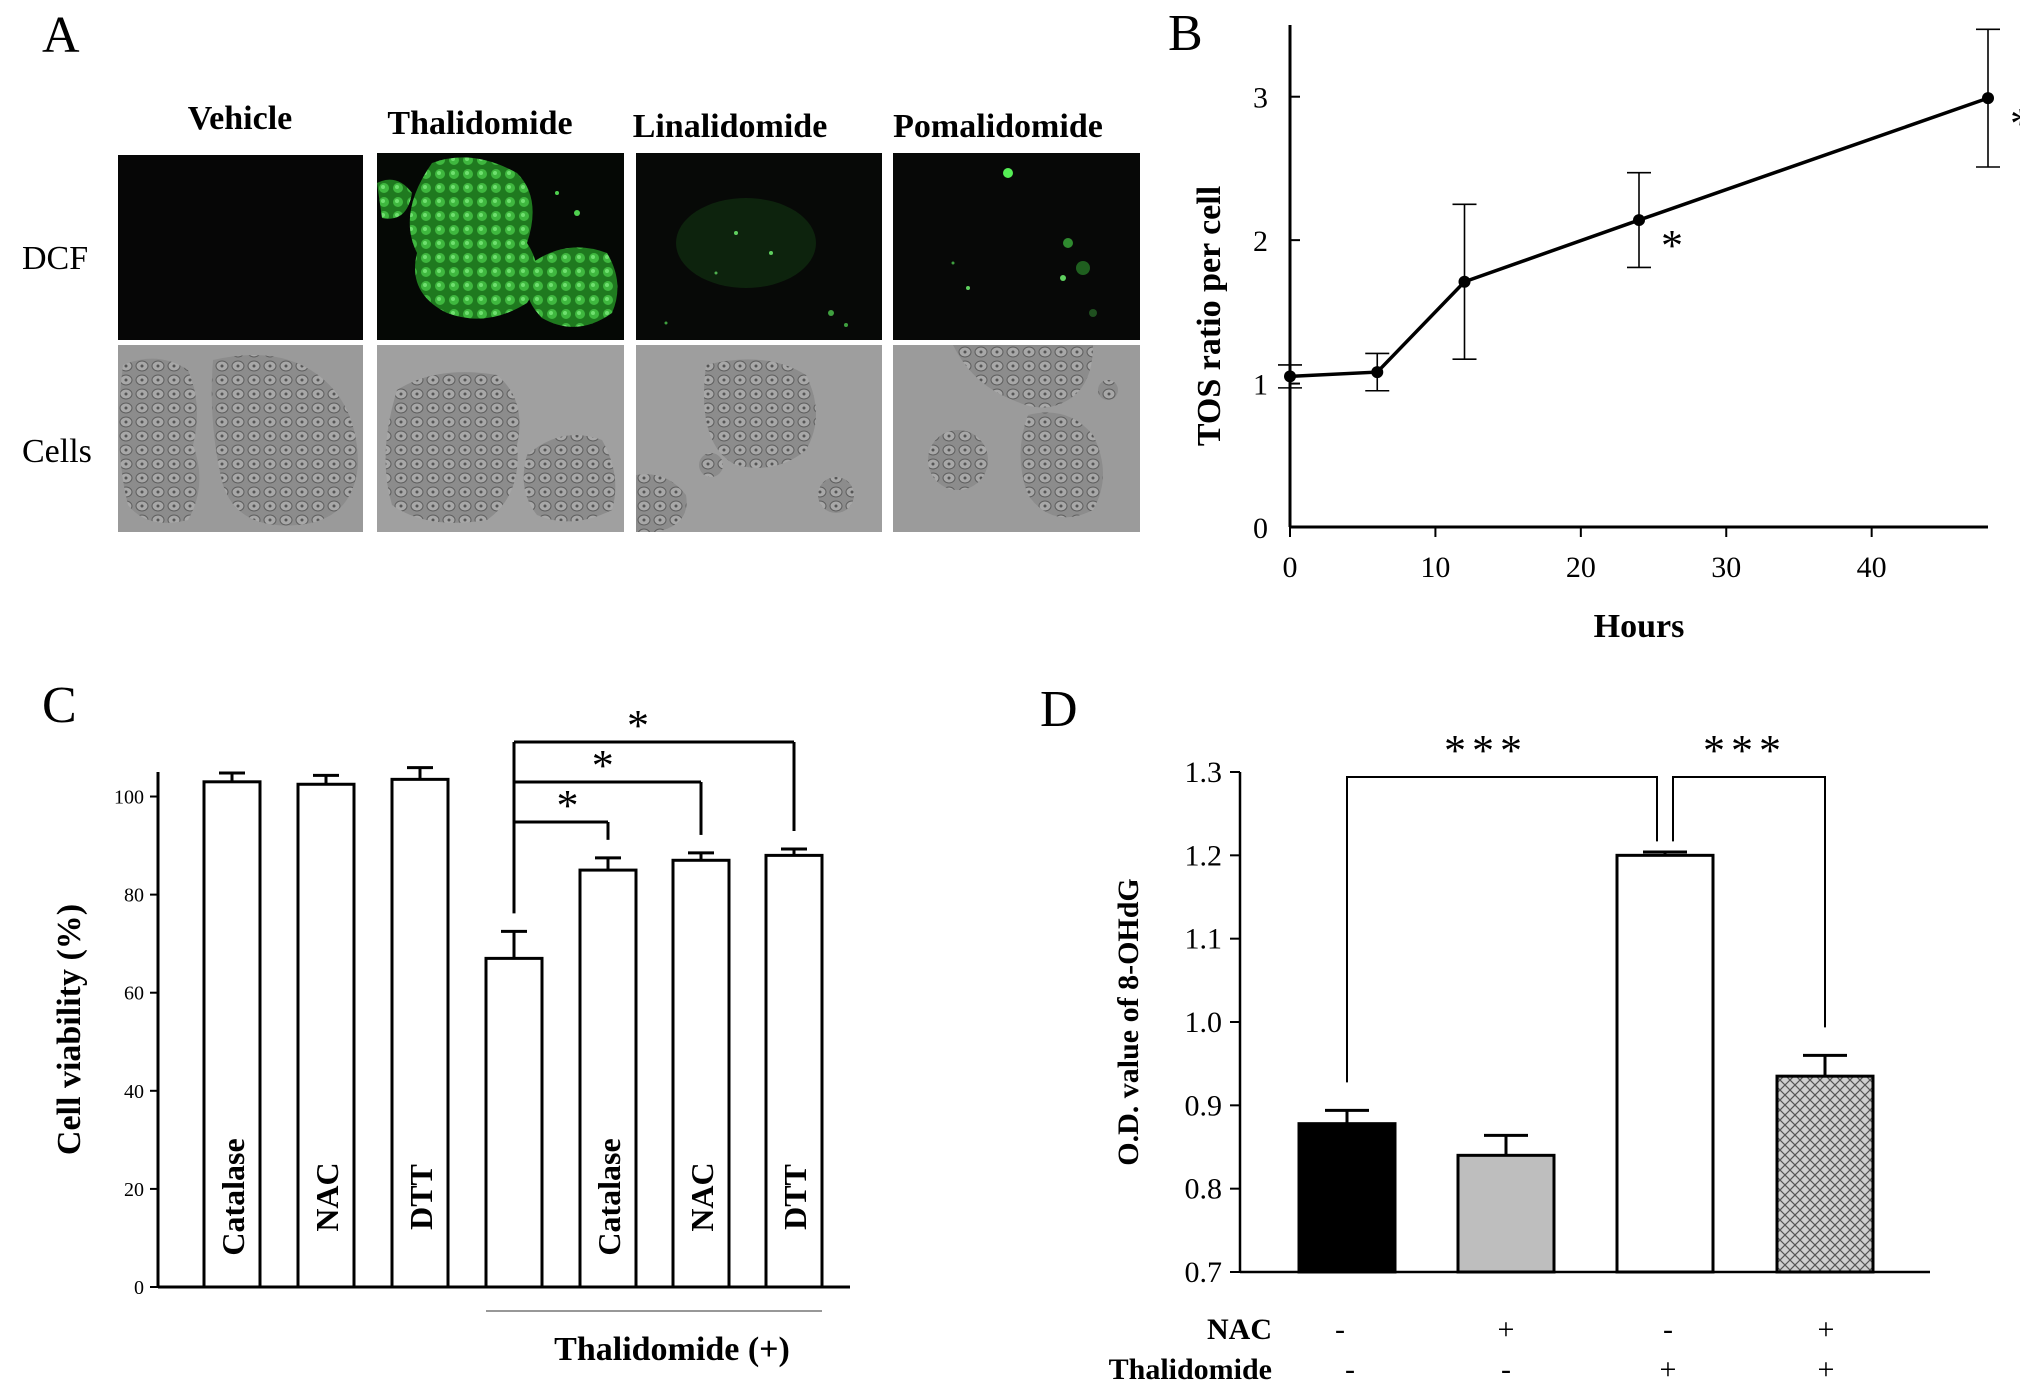  Describe the element at coordinates (134, 896) in the screenshot. I see `y-tick-label: 80` at that location.